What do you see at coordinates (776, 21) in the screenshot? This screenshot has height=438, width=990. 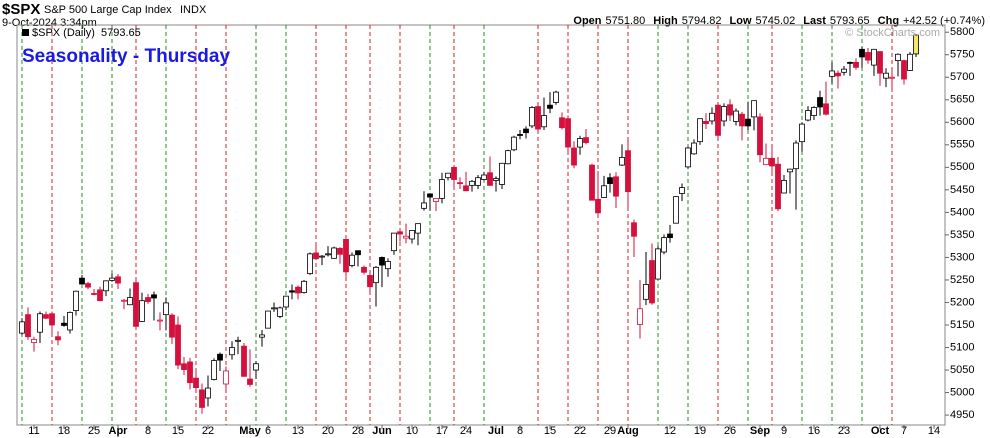 I see `quote-value: 5745.02` at bounding box center [776, 21].